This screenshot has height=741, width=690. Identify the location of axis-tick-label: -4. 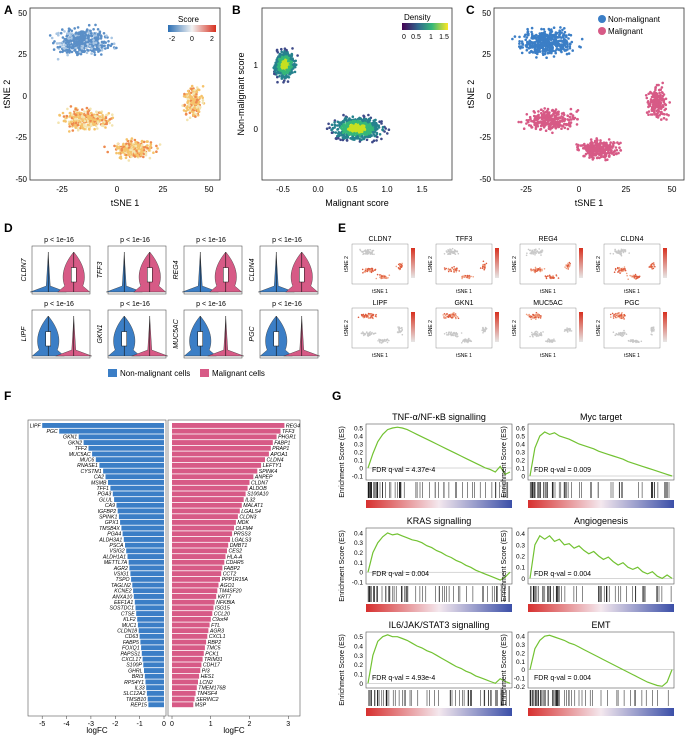
(66, 724).